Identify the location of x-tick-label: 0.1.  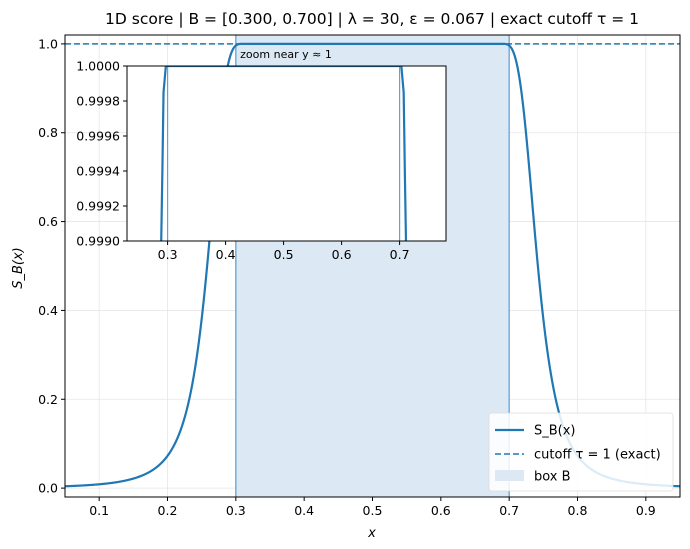
(99, 510).